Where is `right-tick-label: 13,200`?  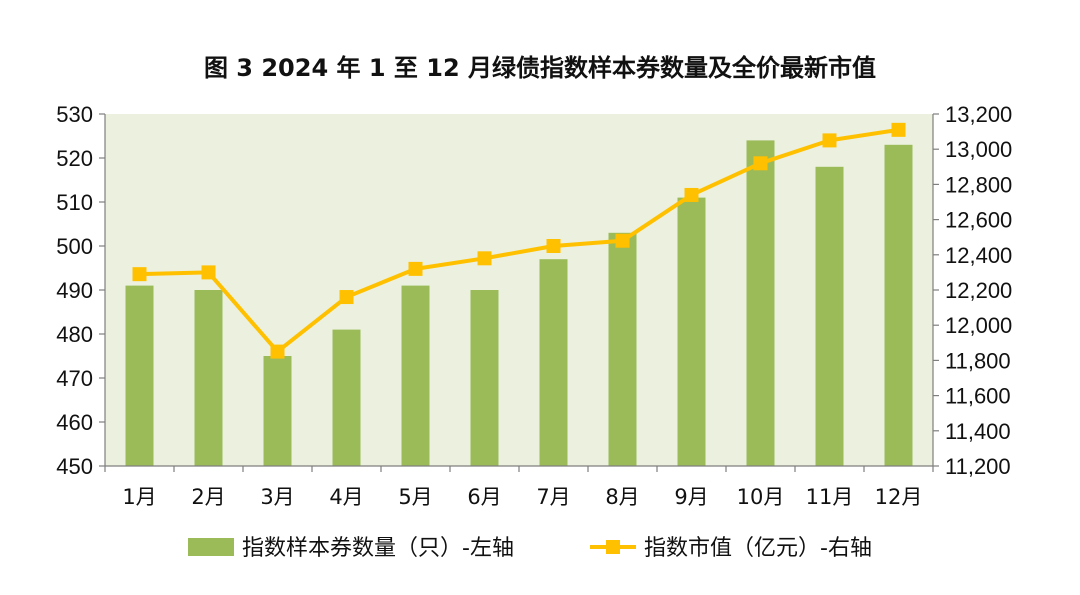
right-tick-label: 13,200 is located at coordinates (978, 114).